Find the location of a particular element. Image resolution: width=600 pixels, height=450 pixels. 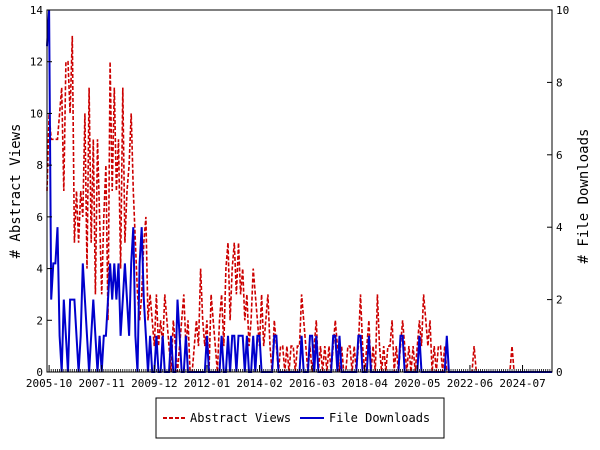

x-tick-label: 2024-07 is located at coordinates (522, 383).